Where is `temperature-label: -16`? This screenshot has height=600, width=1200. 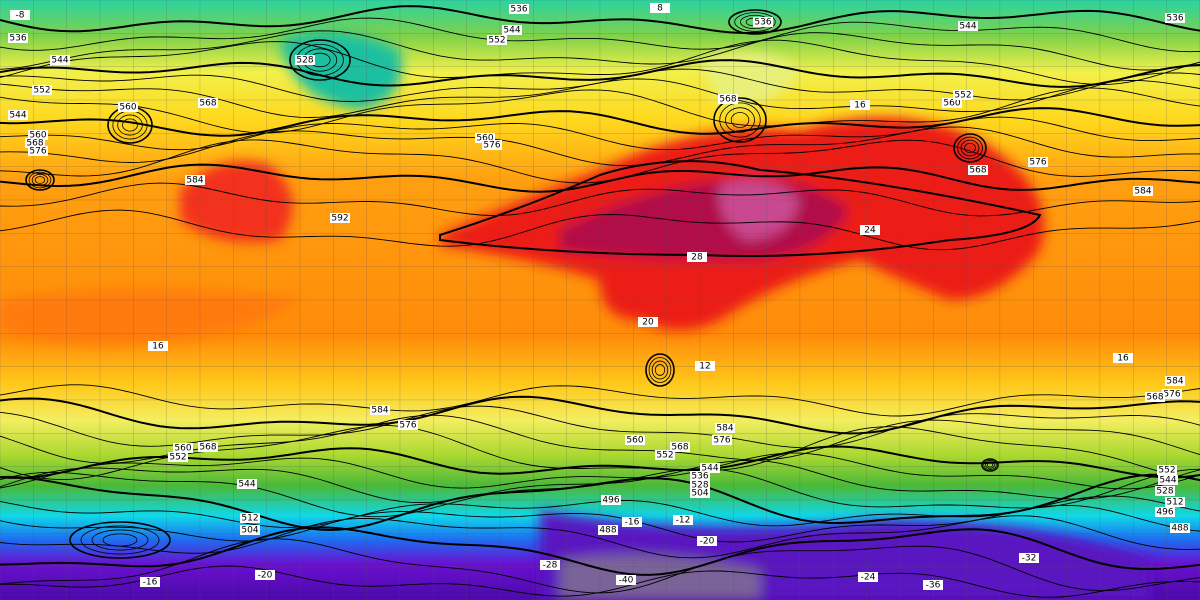
temperature-label: -16 is located at coordinates (150, 583).